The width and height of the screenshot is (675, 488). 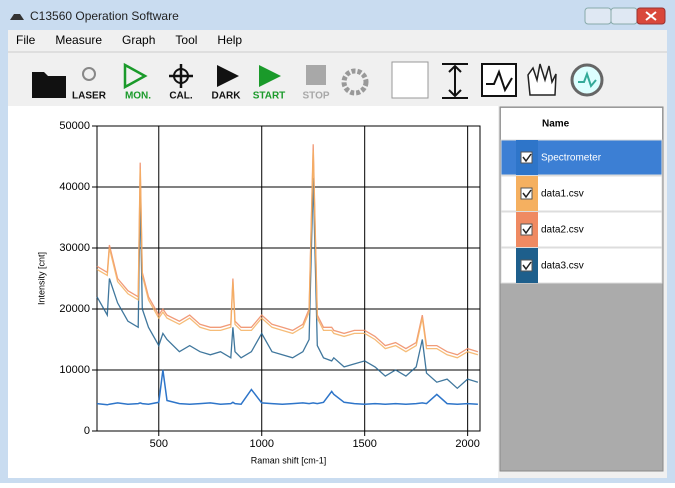 I want to click on toolbar-label: START, so click(x=269, y=96).